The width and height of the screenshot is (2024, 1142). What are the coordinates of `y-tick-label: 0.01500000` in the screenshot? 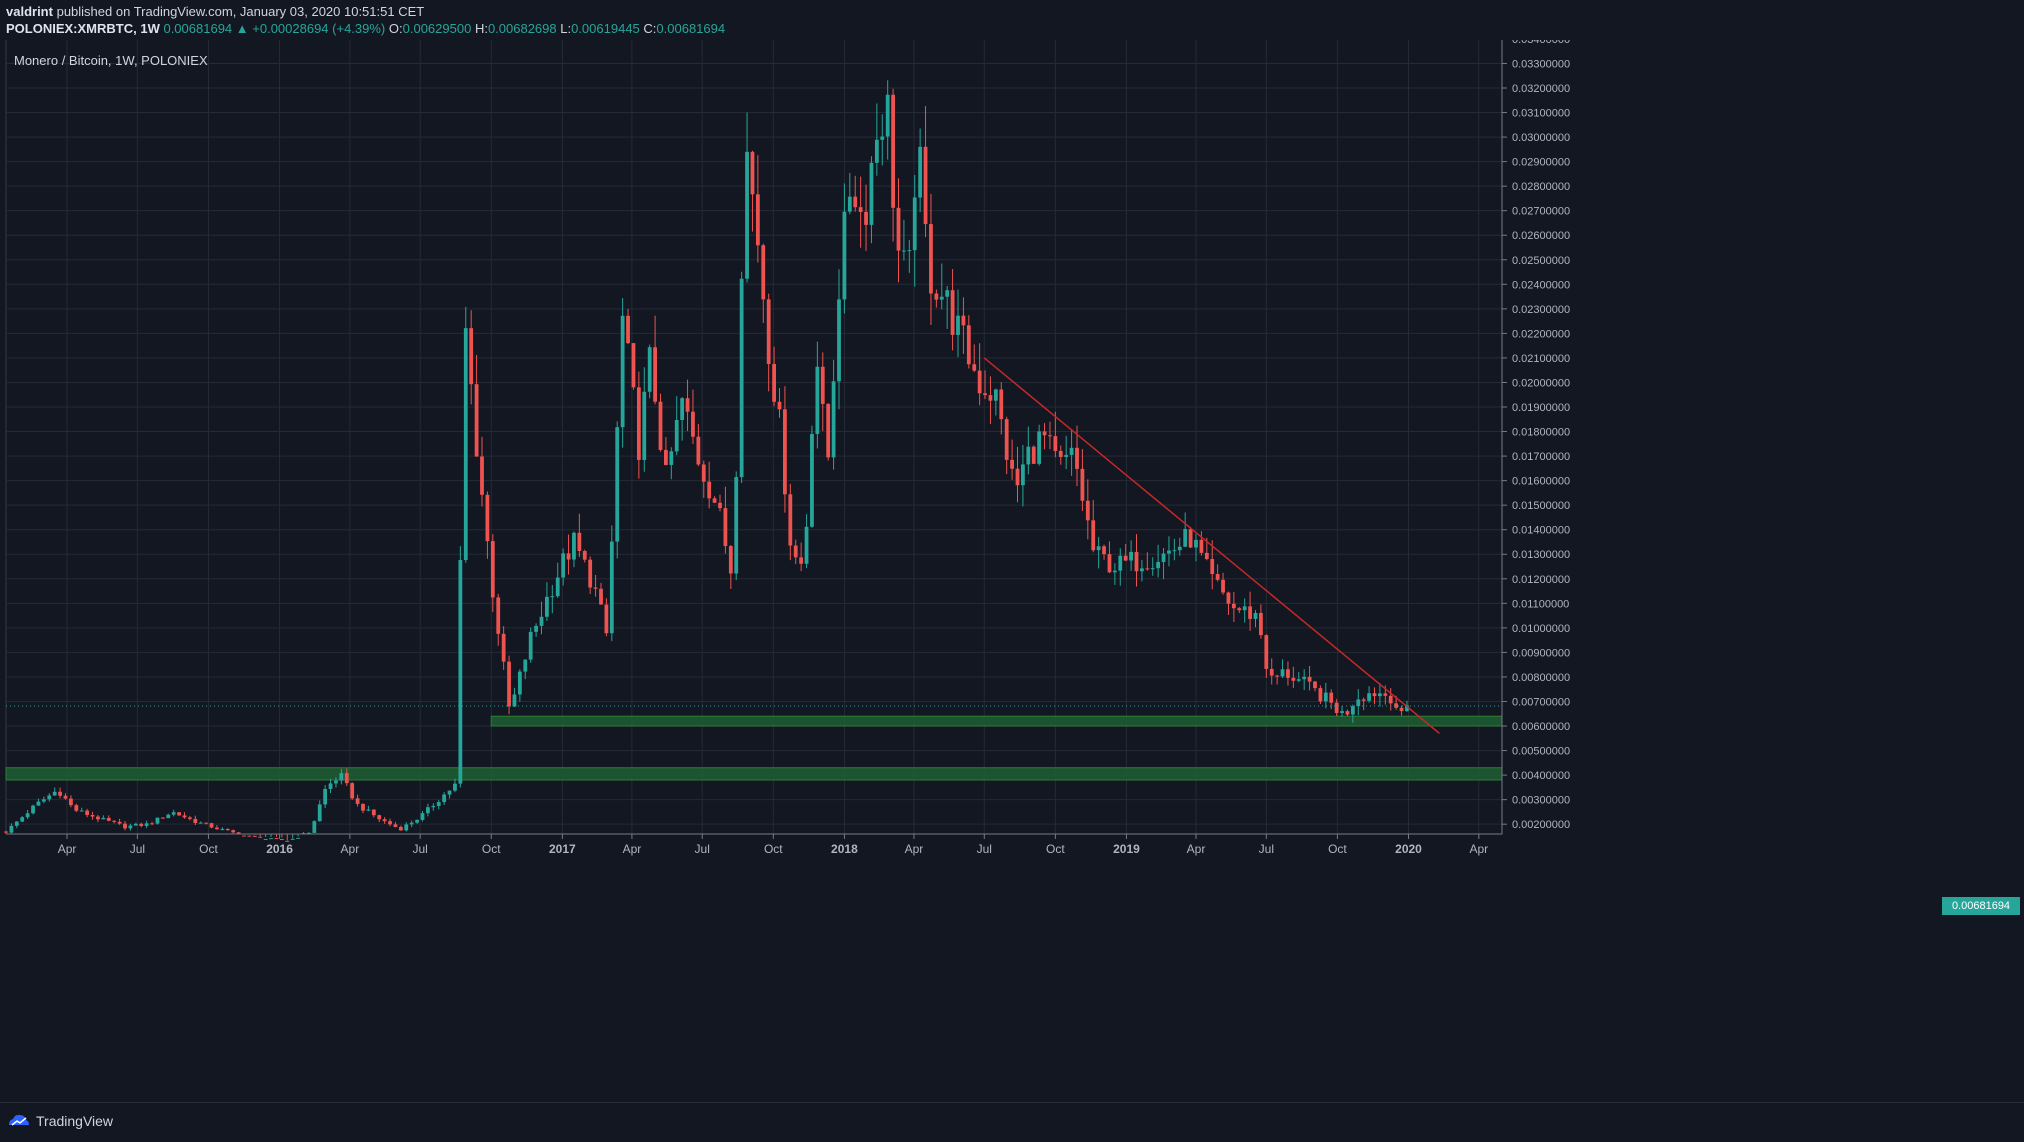 It's located at (1541, 506).